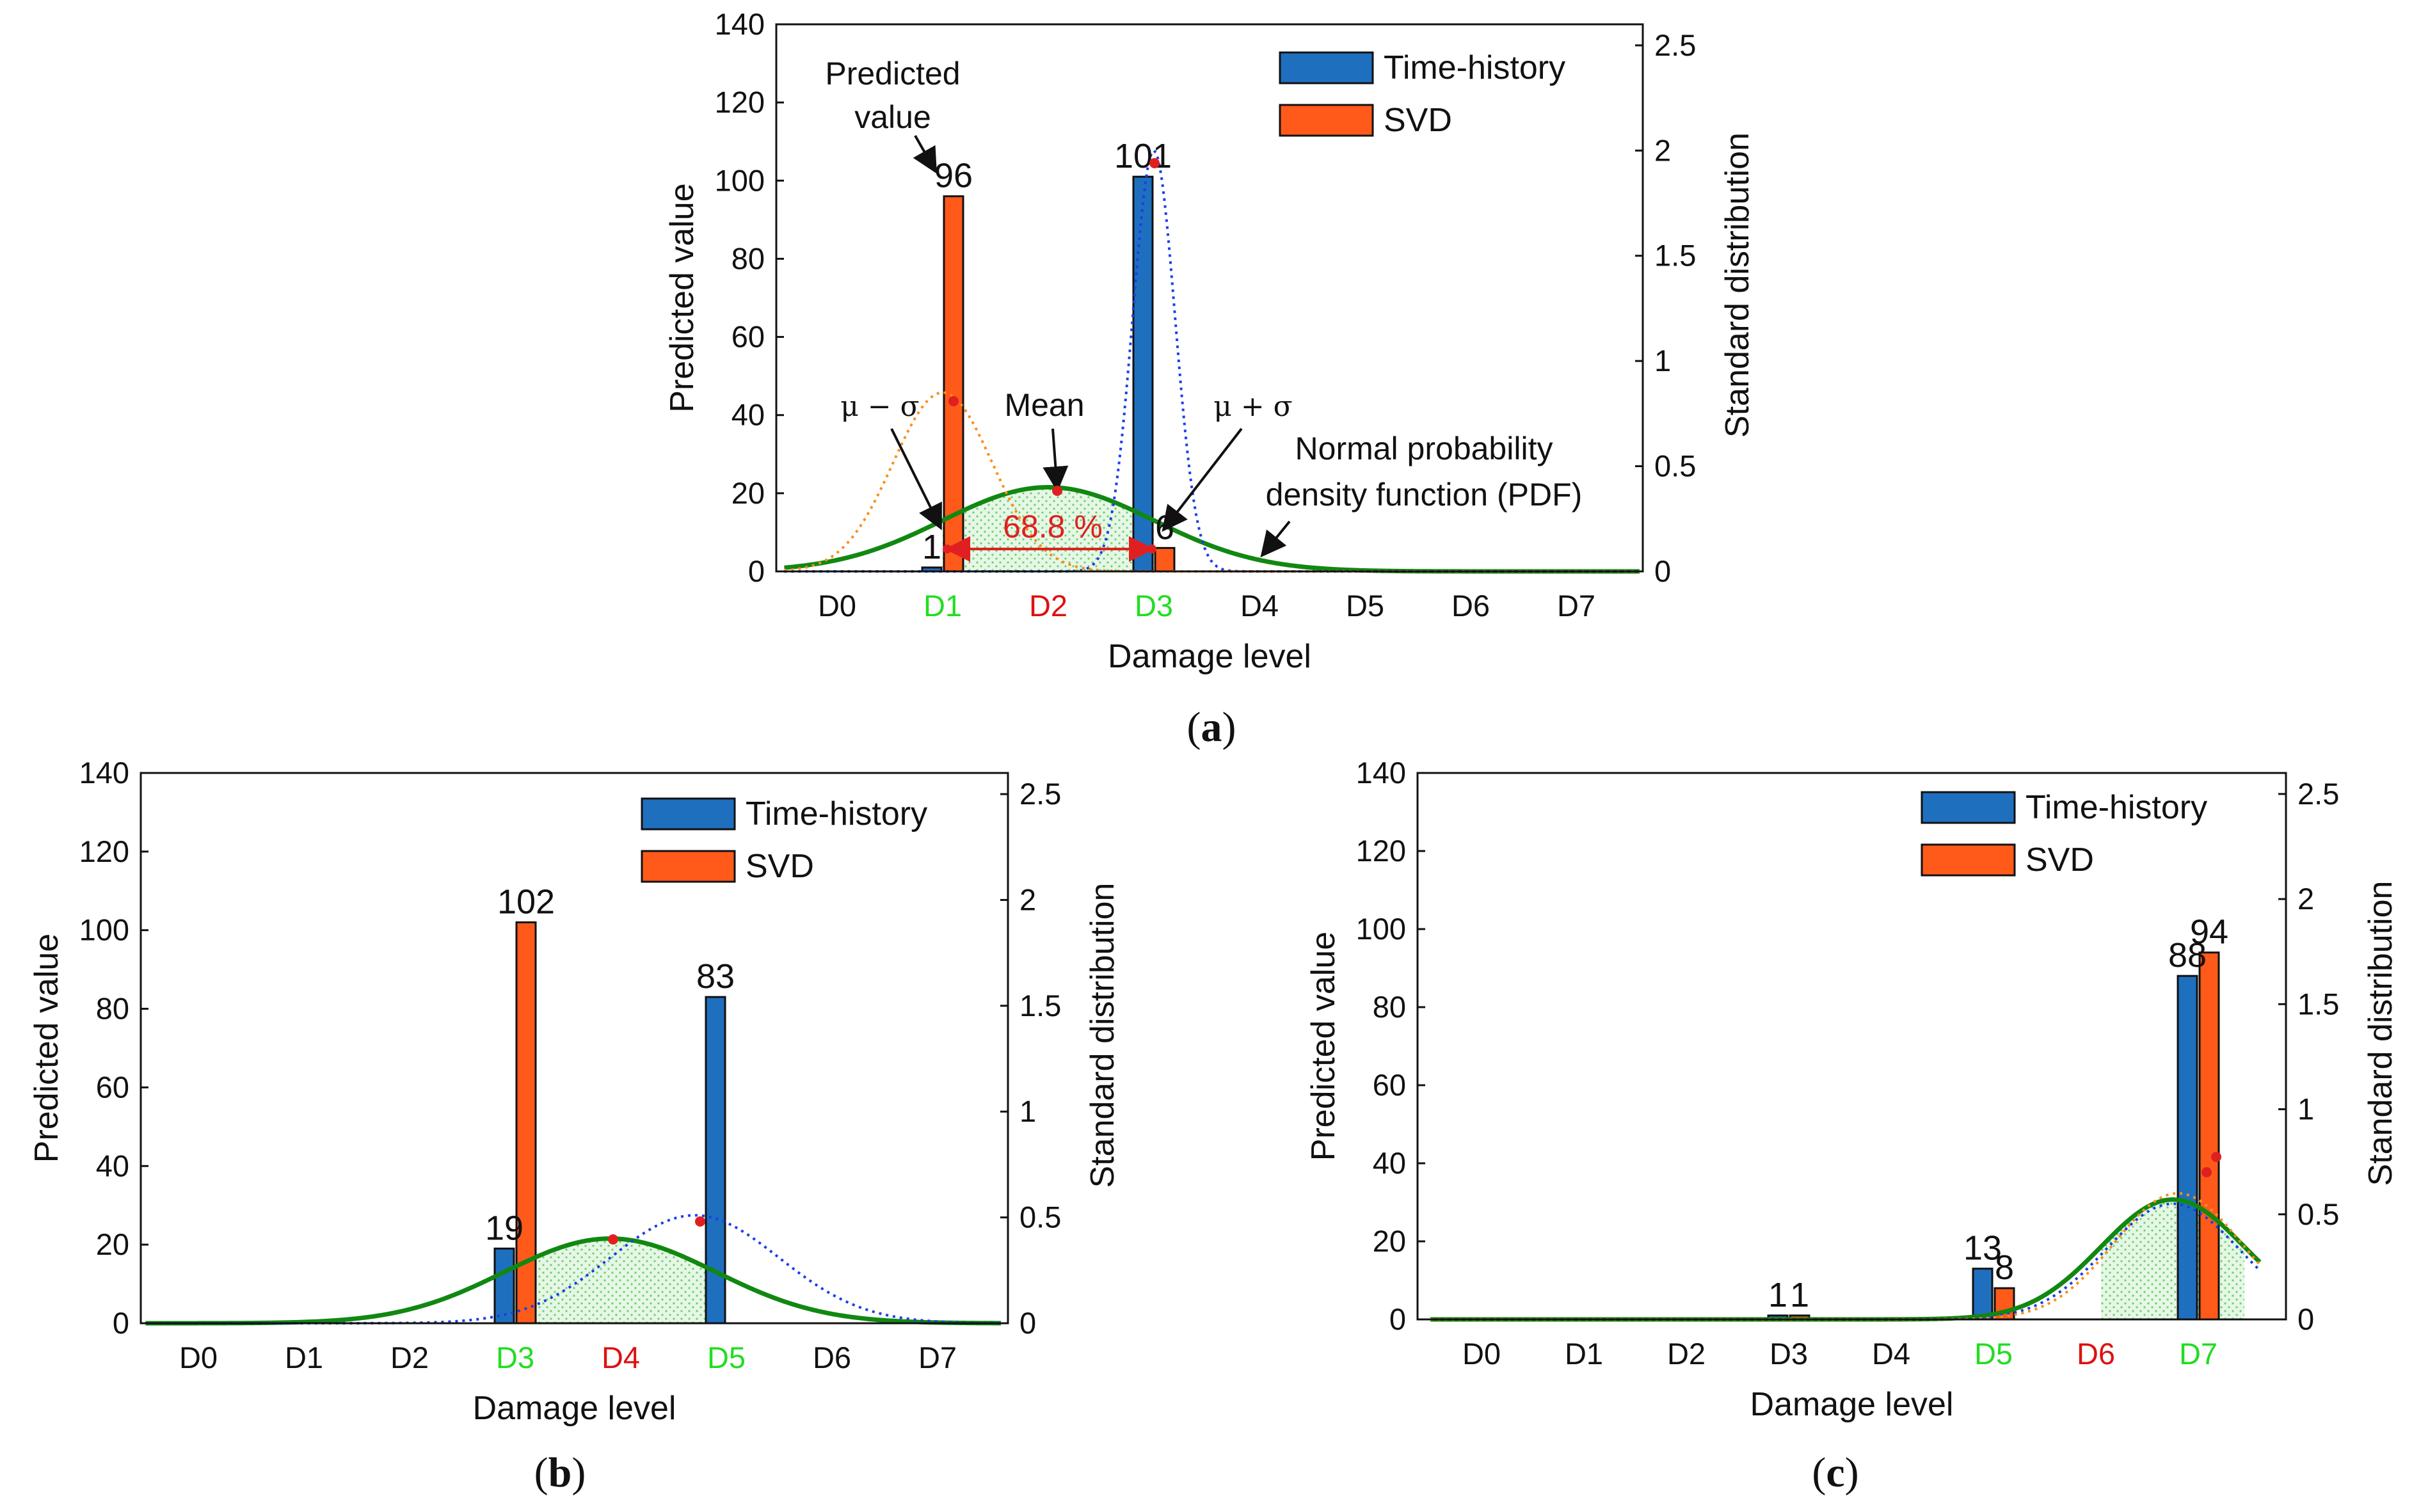 This screenshot has width=2421, height=1512. I want to click on plot-frame, so click(1851, 1046).